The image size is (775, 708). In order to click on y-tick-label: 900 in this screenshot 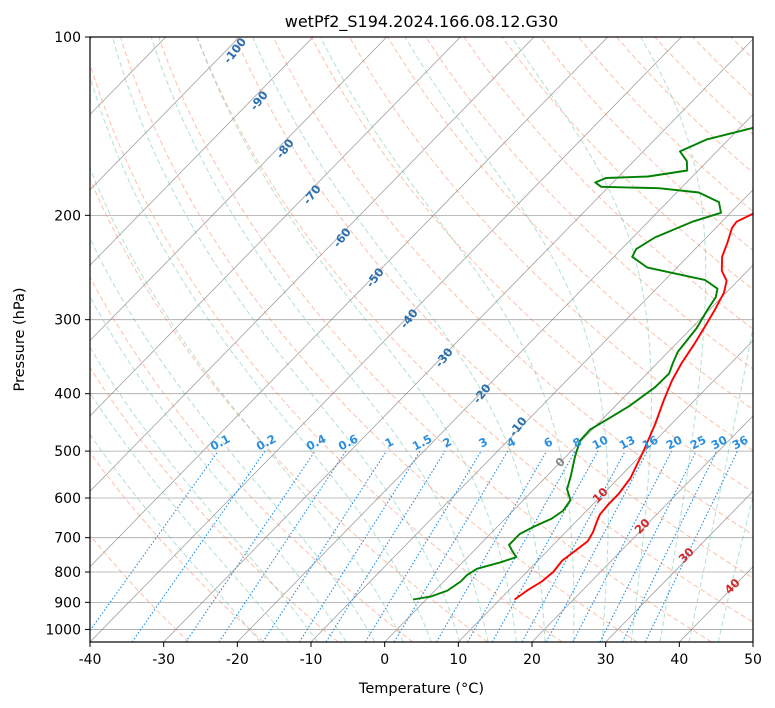, I will do `click(67, 603)`.